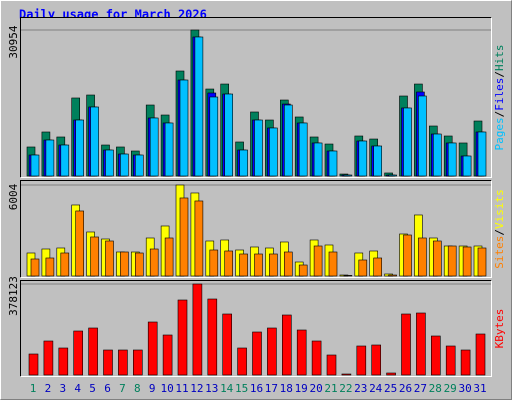 This screenshot has height=400, width=512. Describe the element at coordinates (227, 388) in the screenshot. I see `x-tick-label: 14` at that location.